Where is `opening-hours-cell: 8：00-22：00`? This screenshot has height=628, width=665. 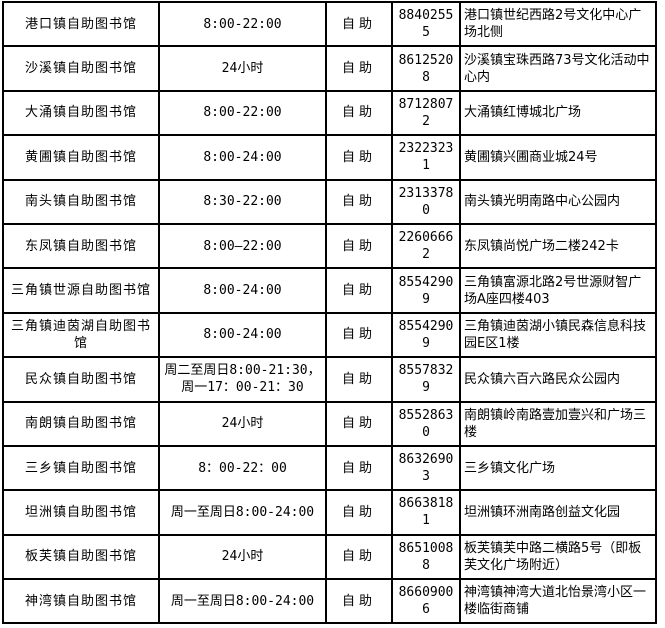
opening-hours-cell: 8：00-22：00 is located at coordinates (242, 468).